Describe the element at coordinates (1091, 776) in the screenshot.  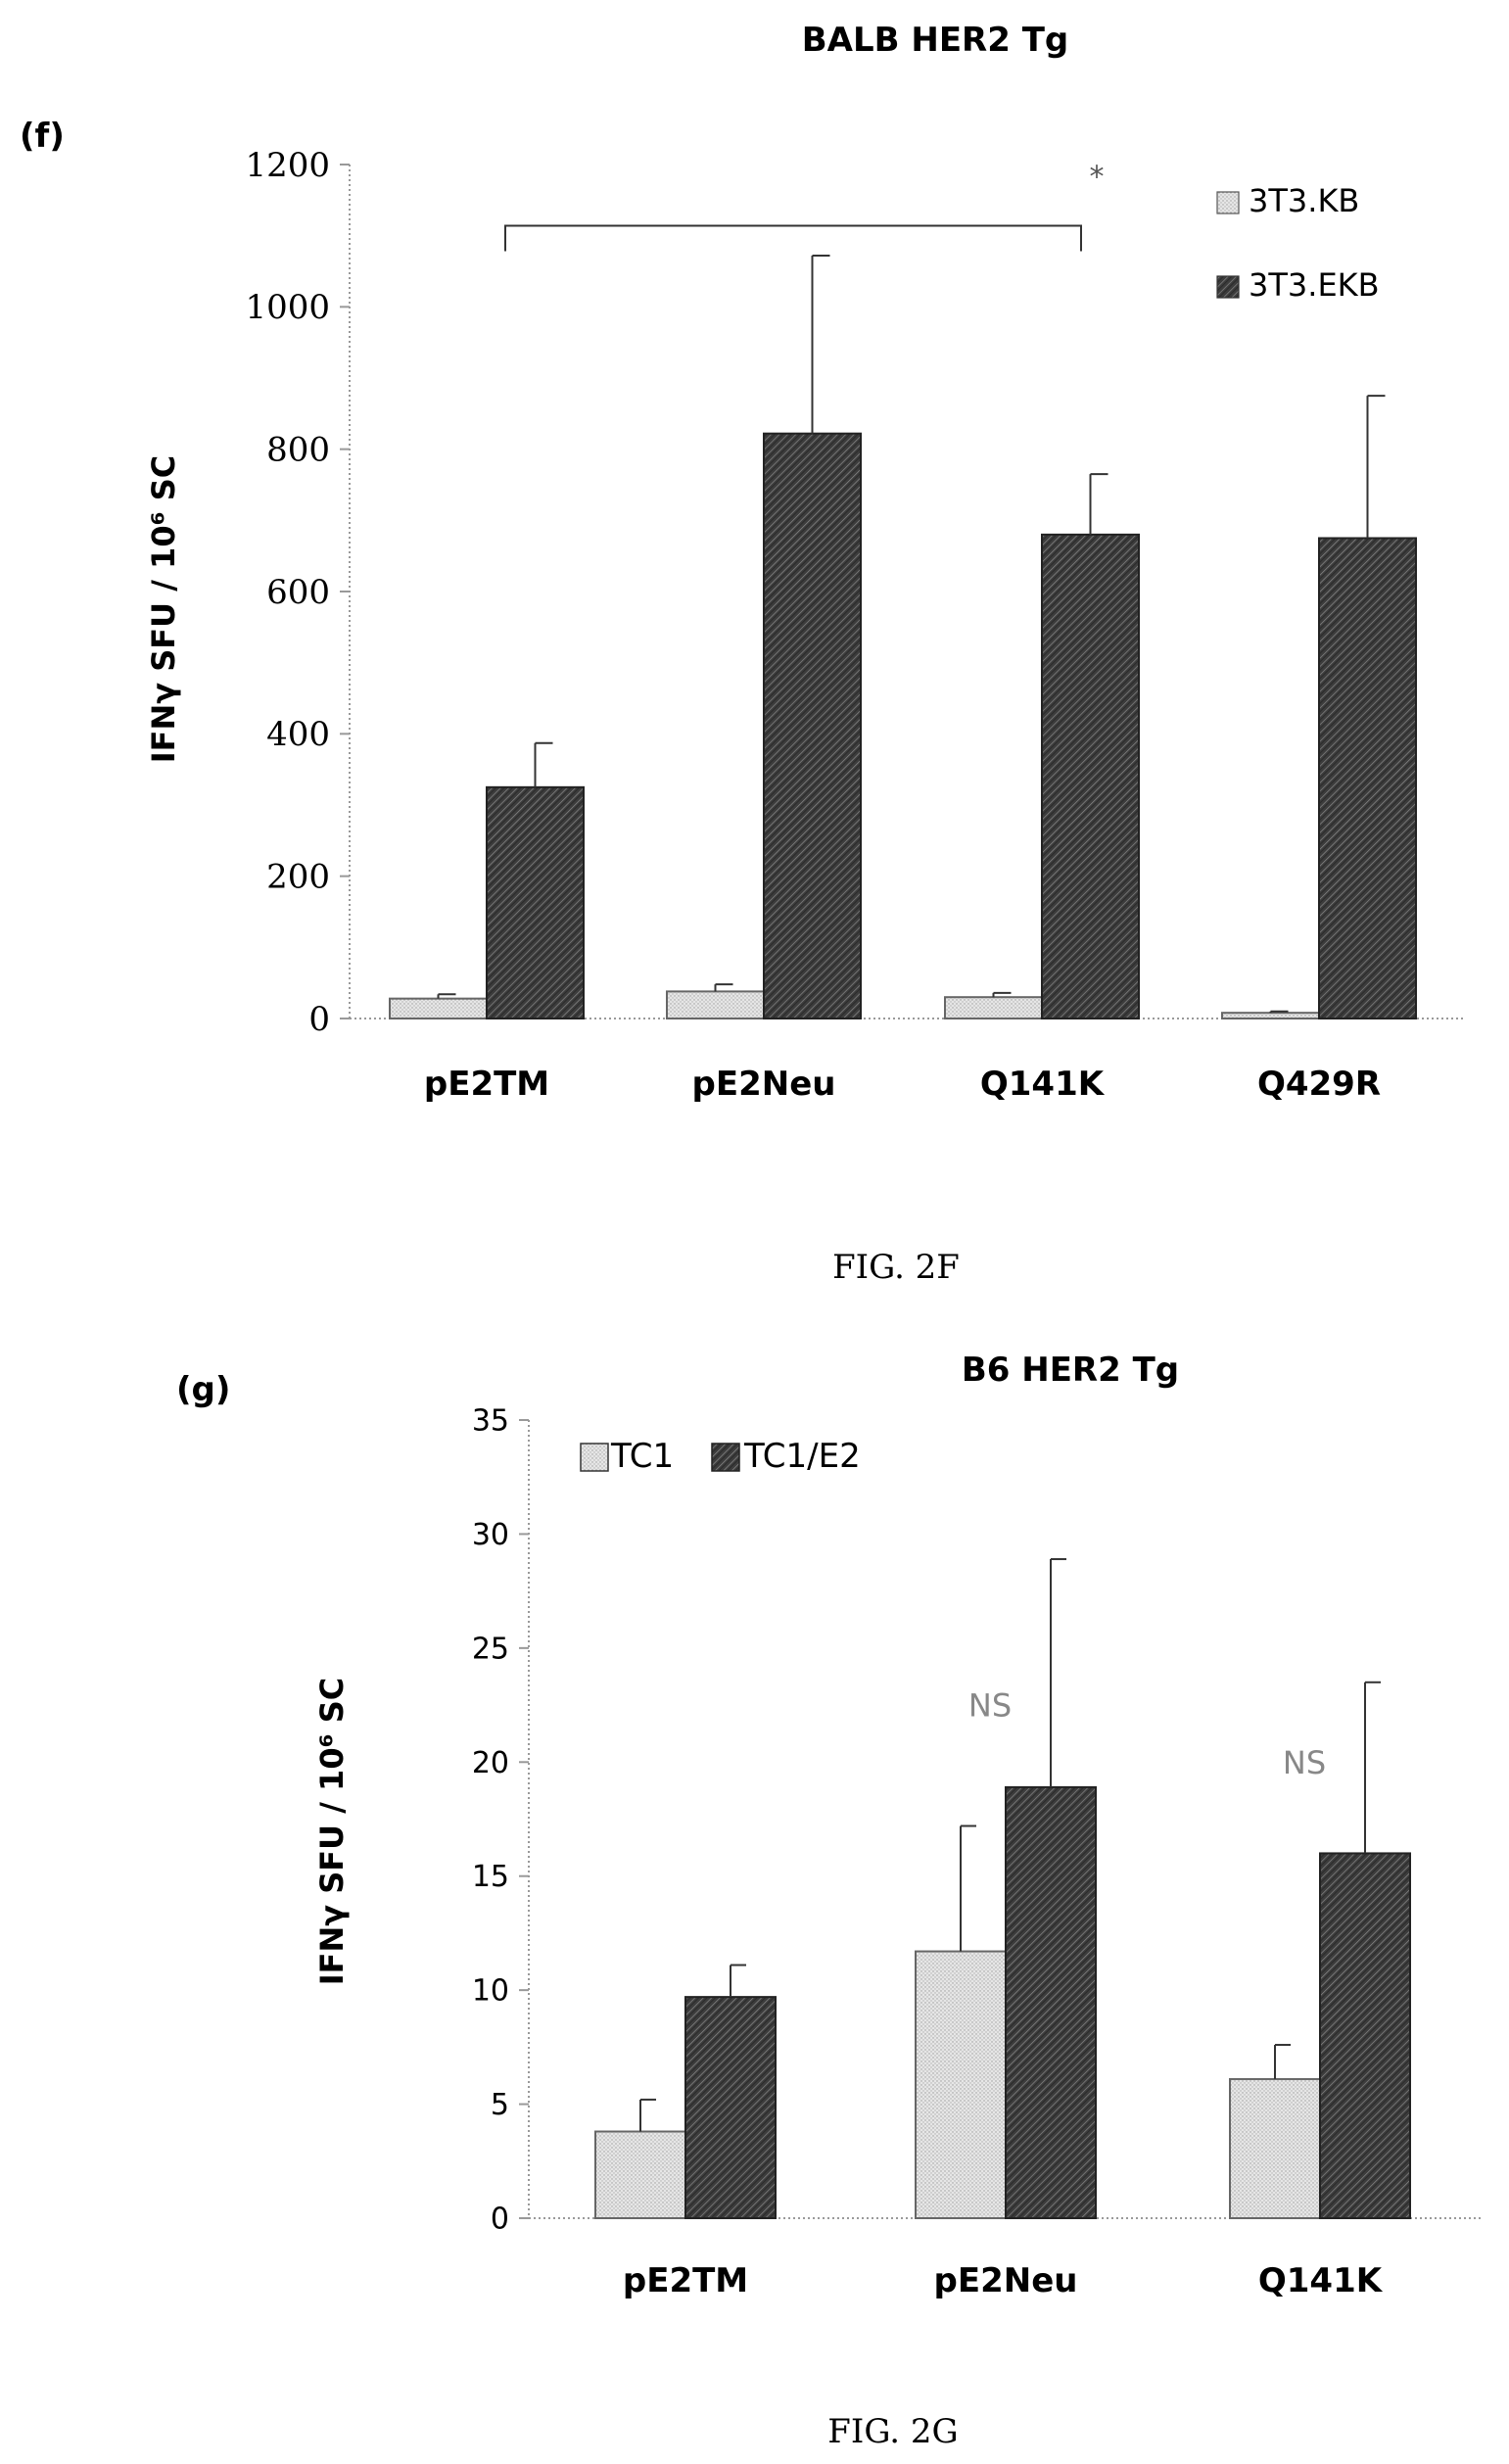
I see `bar-3t3-ekb-q141k` at that location.